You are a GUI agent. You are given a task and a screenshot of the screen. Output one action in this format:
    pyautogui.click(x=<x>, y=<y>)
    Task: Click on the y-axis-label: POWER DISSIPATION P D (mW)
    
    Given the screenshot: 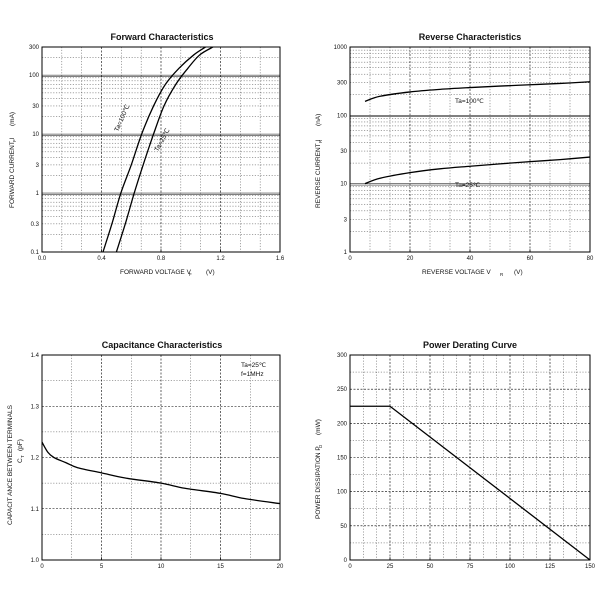 What is the action you would take?
    pyautogui.click(x=319, y=469)
    